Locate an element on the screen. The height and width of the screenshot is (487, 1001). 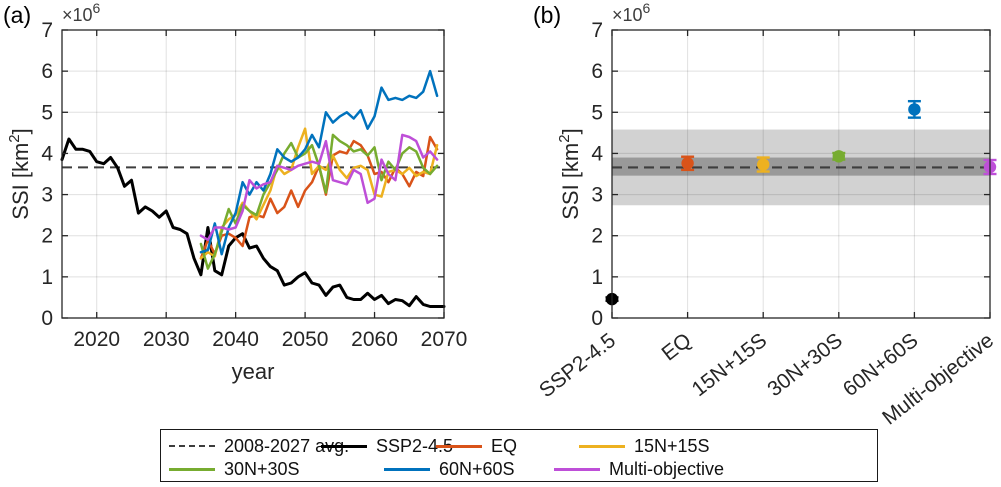
legend-item-label: SSP2-4.5 is located at coordinates (415, 446).